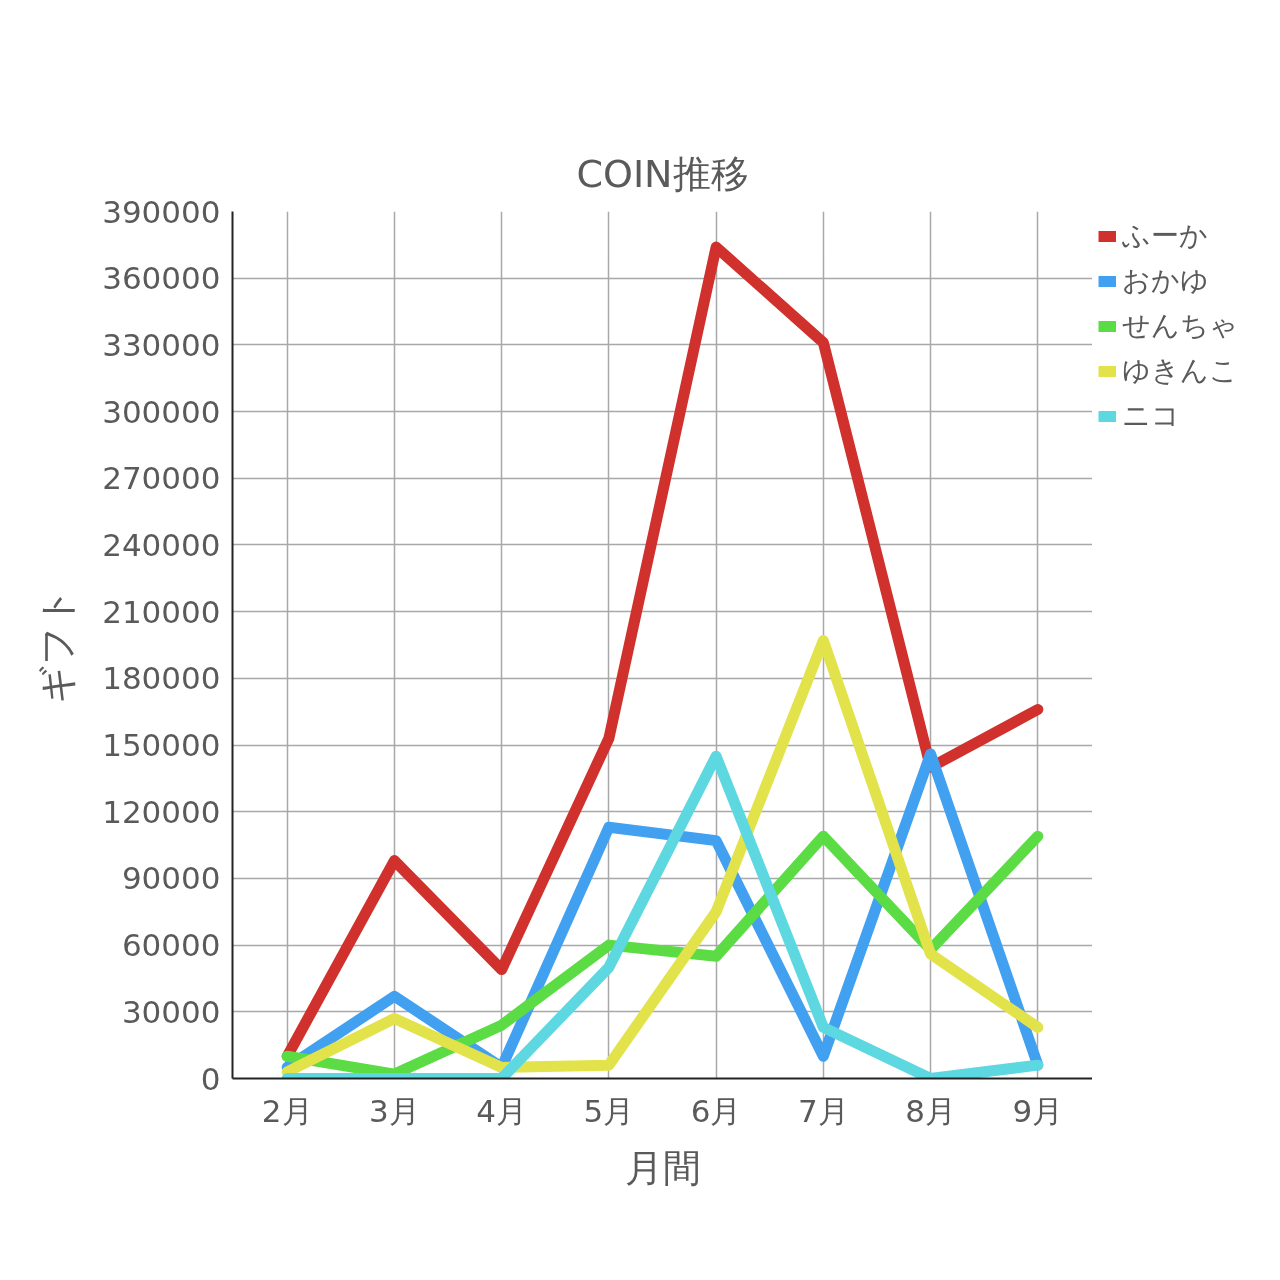 The width and height of the screenshot is (1280, 1280). I want to click on y-tick-label: 120000, so click(161, 811).